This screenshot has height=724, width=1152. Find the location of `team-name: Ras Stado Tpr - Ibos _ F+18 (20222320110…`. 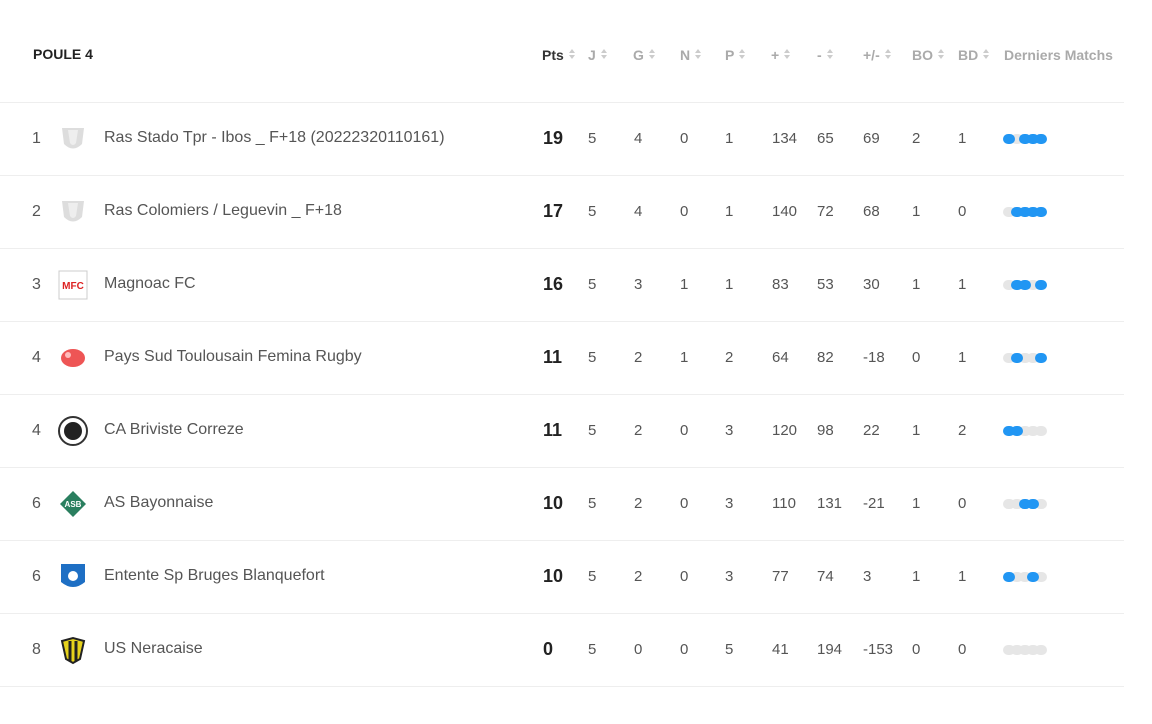

team-name: Ras Stado Tpr - Ibos _ F+18 (20222320110… is located at coordinates (274, 137).